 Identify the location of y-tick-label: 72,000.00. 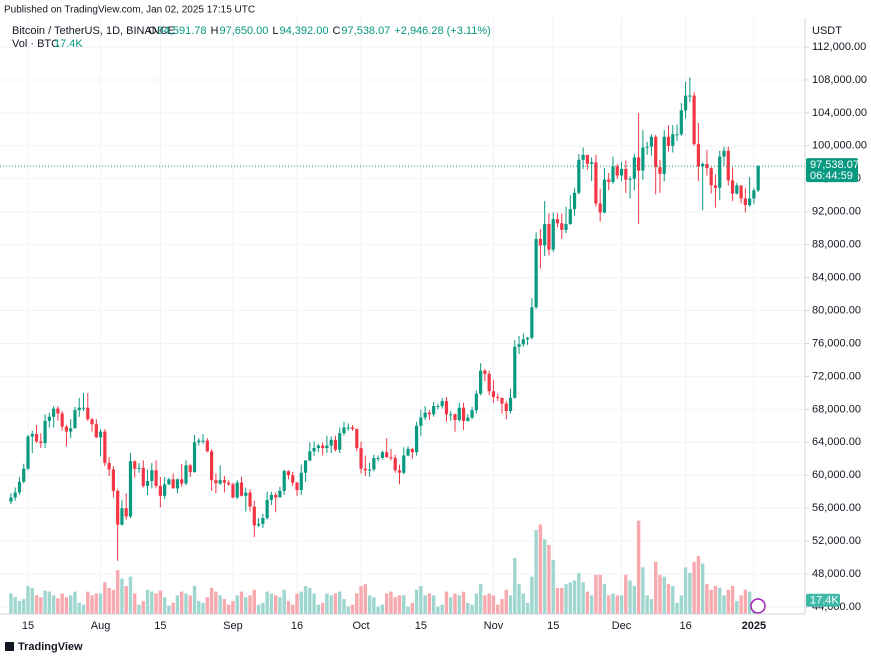
(836, 376).